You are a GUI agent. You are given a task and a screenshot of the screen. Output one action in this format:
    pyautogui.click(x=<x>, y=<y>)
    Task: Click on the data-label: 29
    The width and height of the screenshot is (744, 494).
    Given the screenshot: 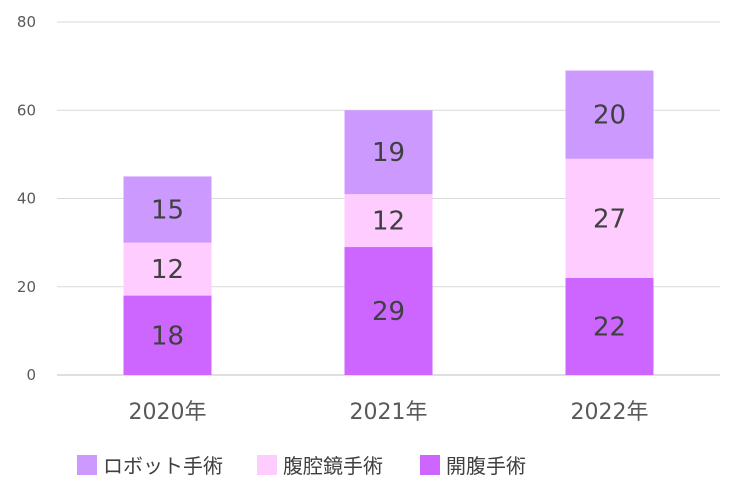 What is the action you would take?
    pyautogui.click(x=388, y=312)
    